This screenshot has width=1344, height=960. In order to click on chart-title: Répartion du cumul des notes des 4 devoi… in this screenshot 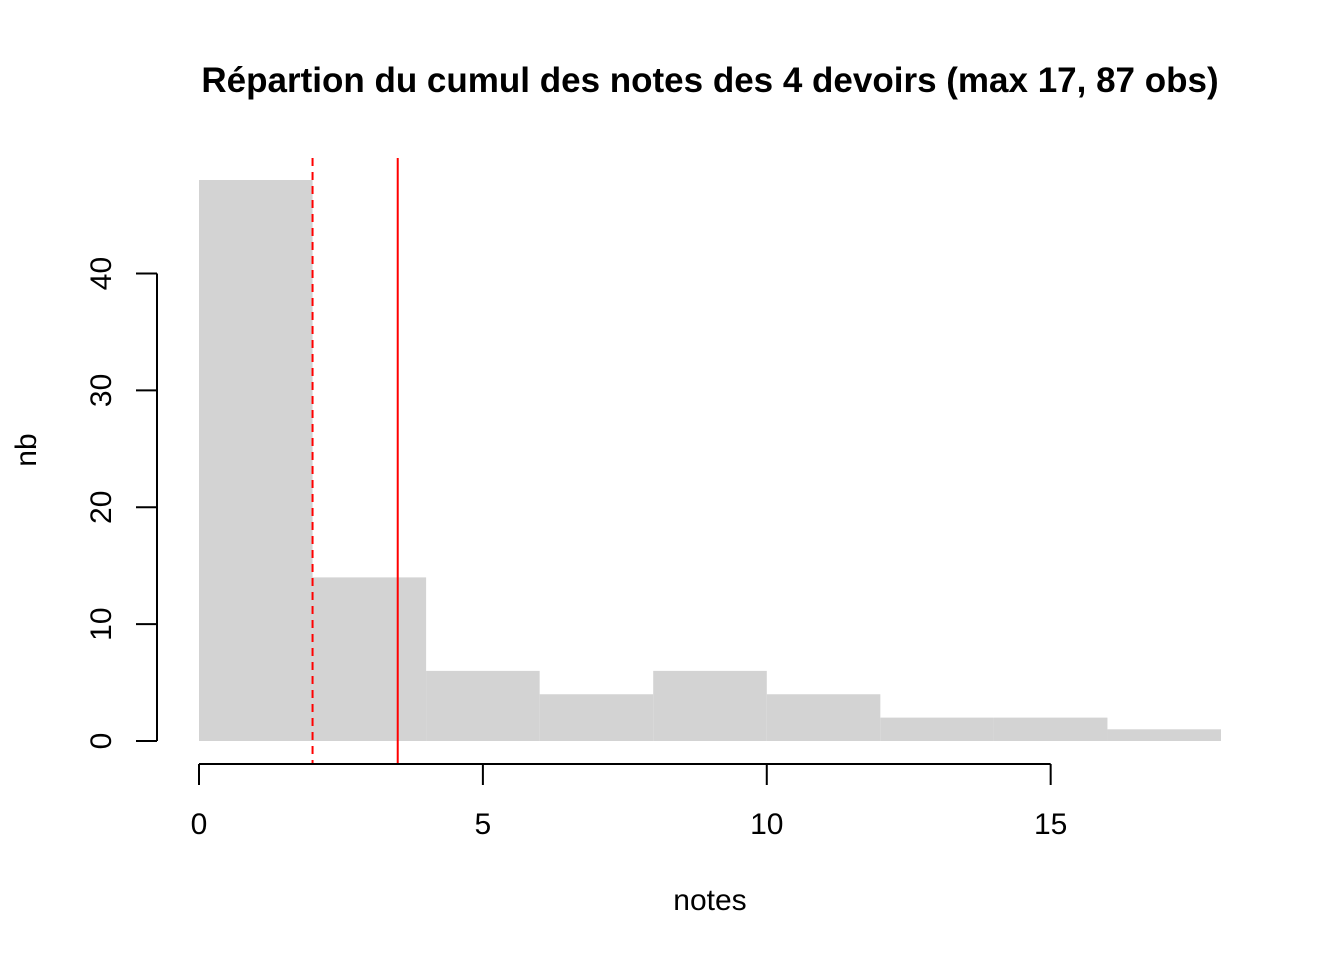, I will do `click(709, 80)`.